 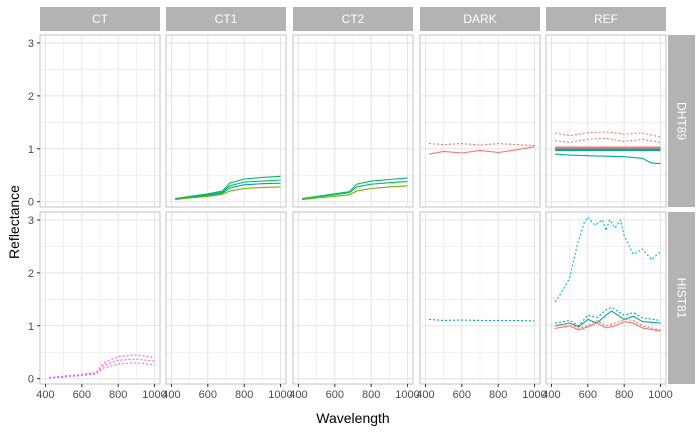 I want to click on row-strip-hist81: HIST81, so click(x=681, y=298).